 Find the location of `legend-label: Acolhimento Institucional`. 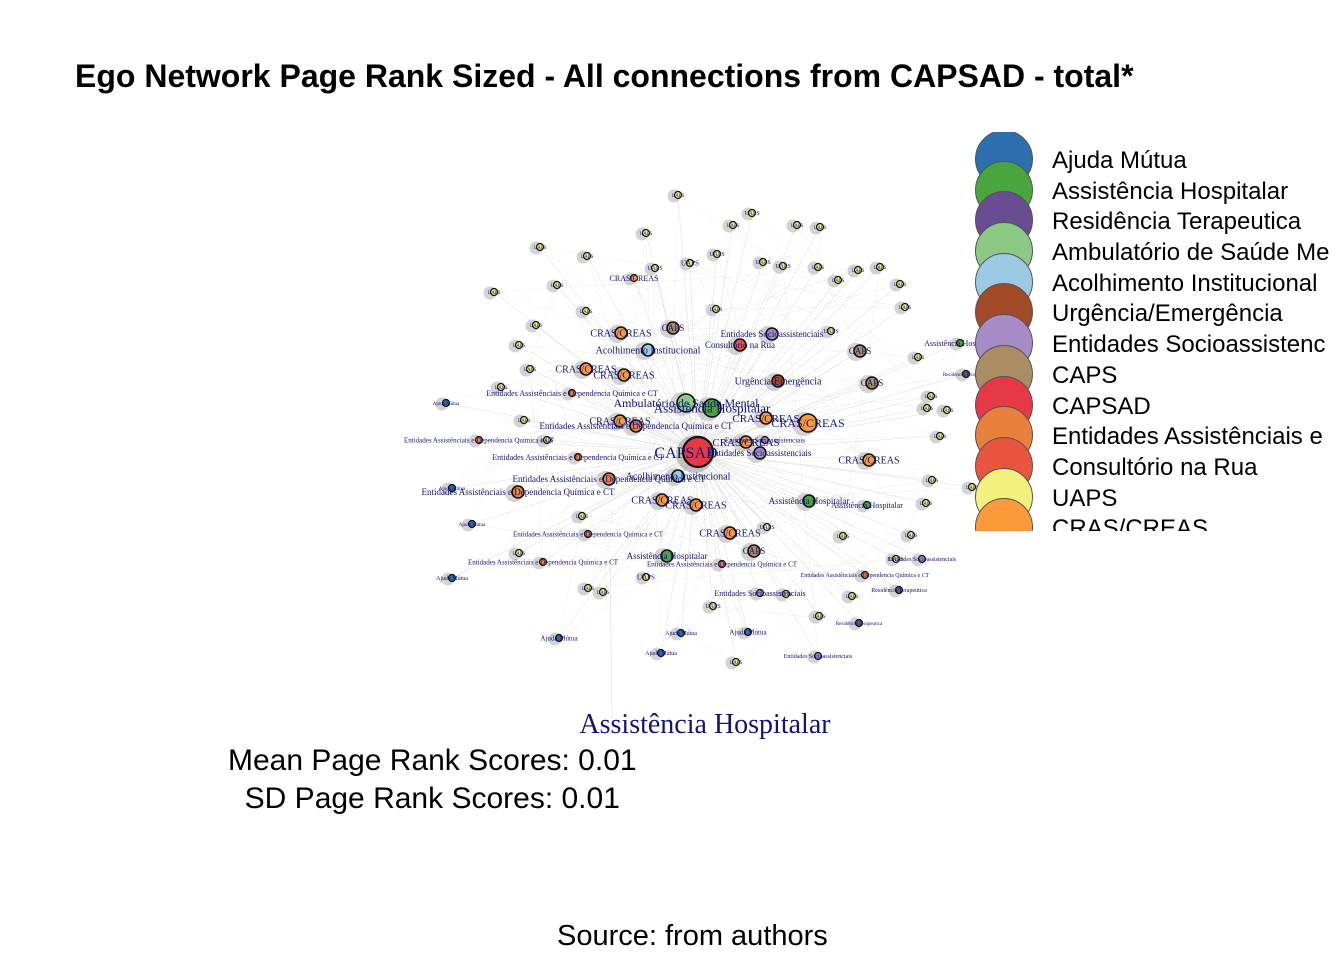

legend-label: Acolhimento Institucional is located at coordinates (1185, 283).